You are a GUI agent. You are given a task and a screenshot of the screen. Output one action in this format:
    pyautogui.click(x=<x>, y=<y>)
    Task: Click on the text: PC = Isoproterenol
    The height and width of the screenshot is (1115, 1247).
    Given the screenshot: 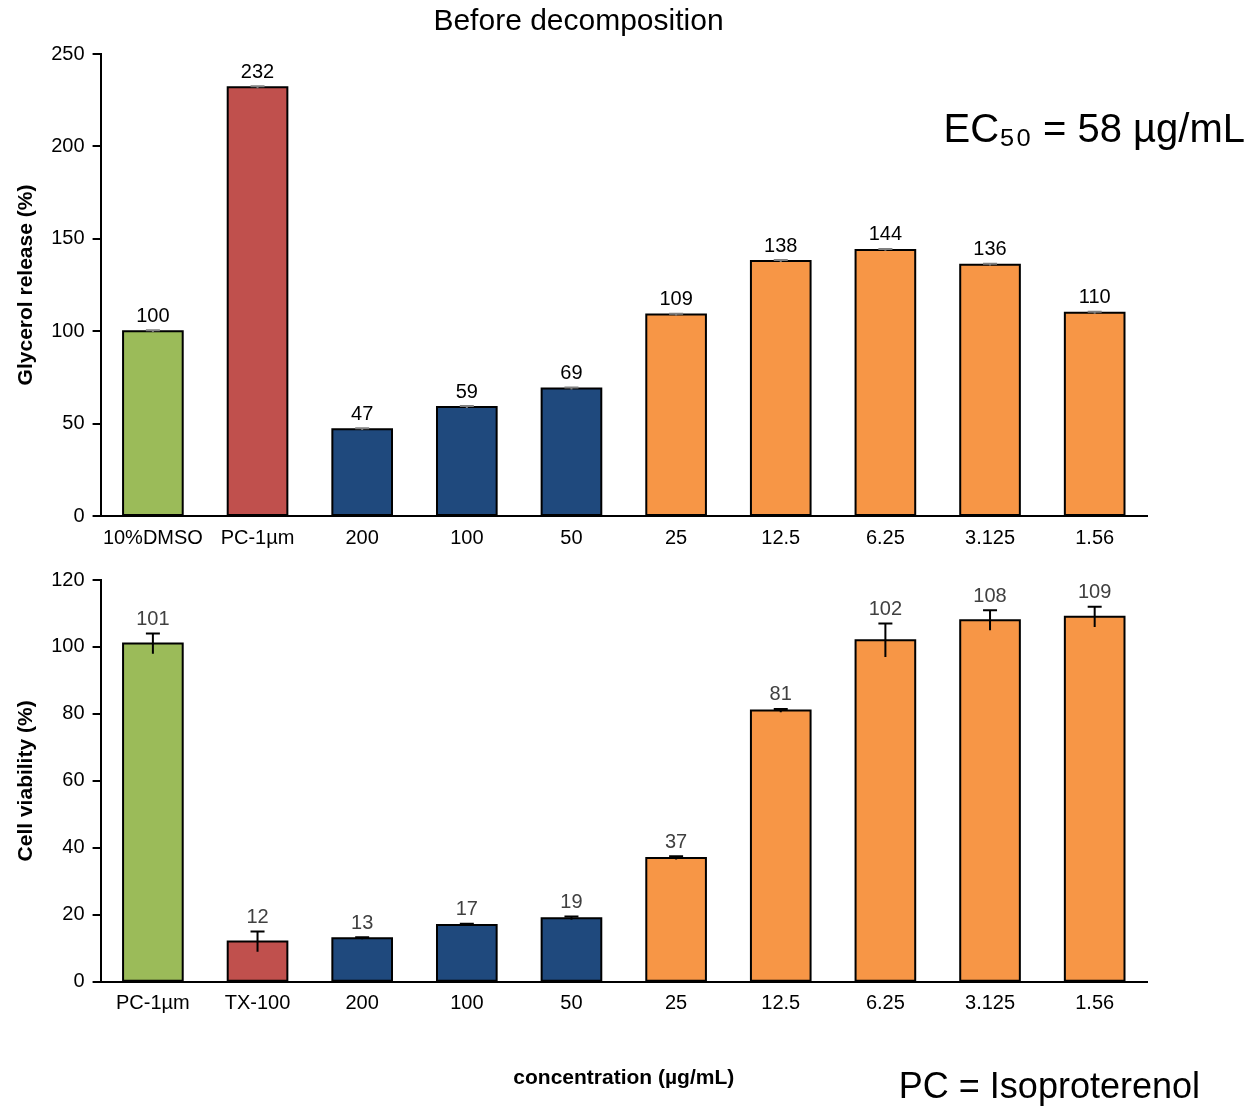 What is the action you would take?
    pyautogui.click(x=1049, y=1085)
    